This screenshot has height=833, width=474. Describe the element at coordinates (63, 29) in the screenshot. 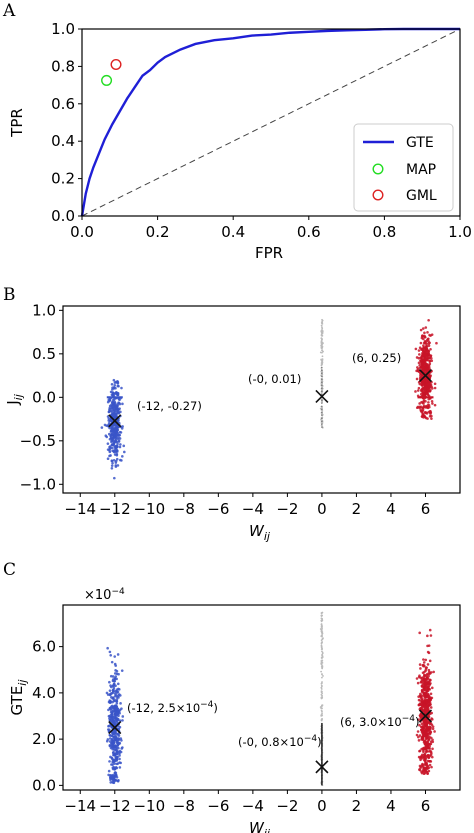

I see `y-tick-label-a: 1.0` at that location.